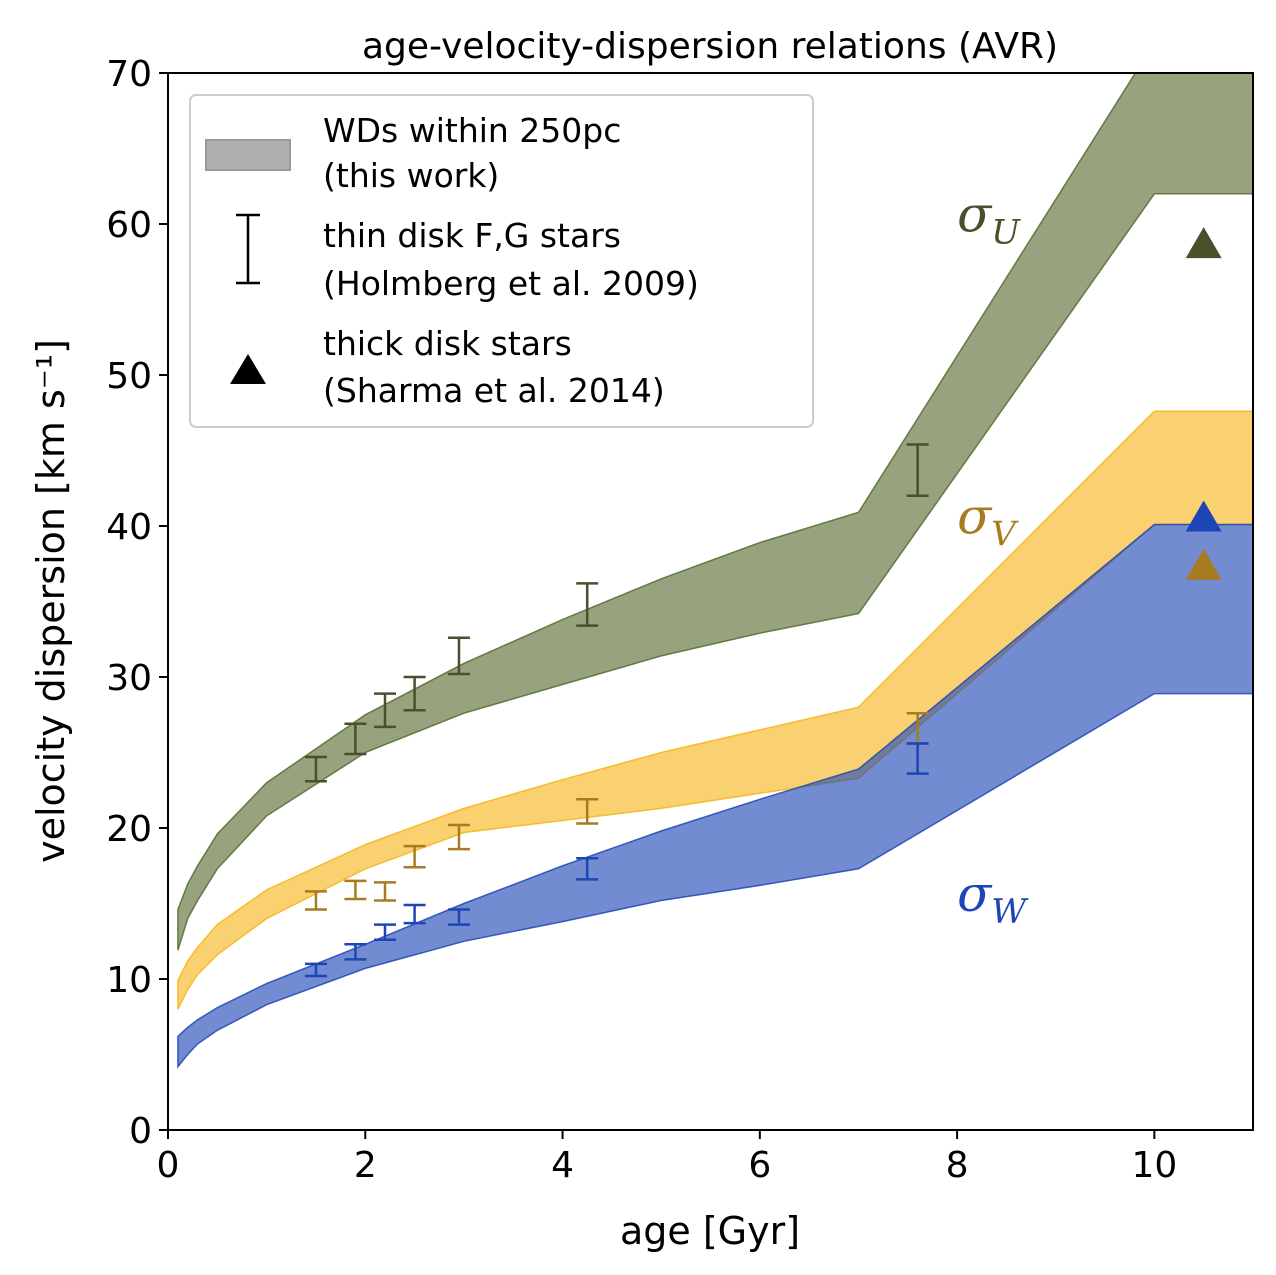 This screenshot has width=1276, height=1275. I want to click on legend-band-swatch, so click(248, 155).